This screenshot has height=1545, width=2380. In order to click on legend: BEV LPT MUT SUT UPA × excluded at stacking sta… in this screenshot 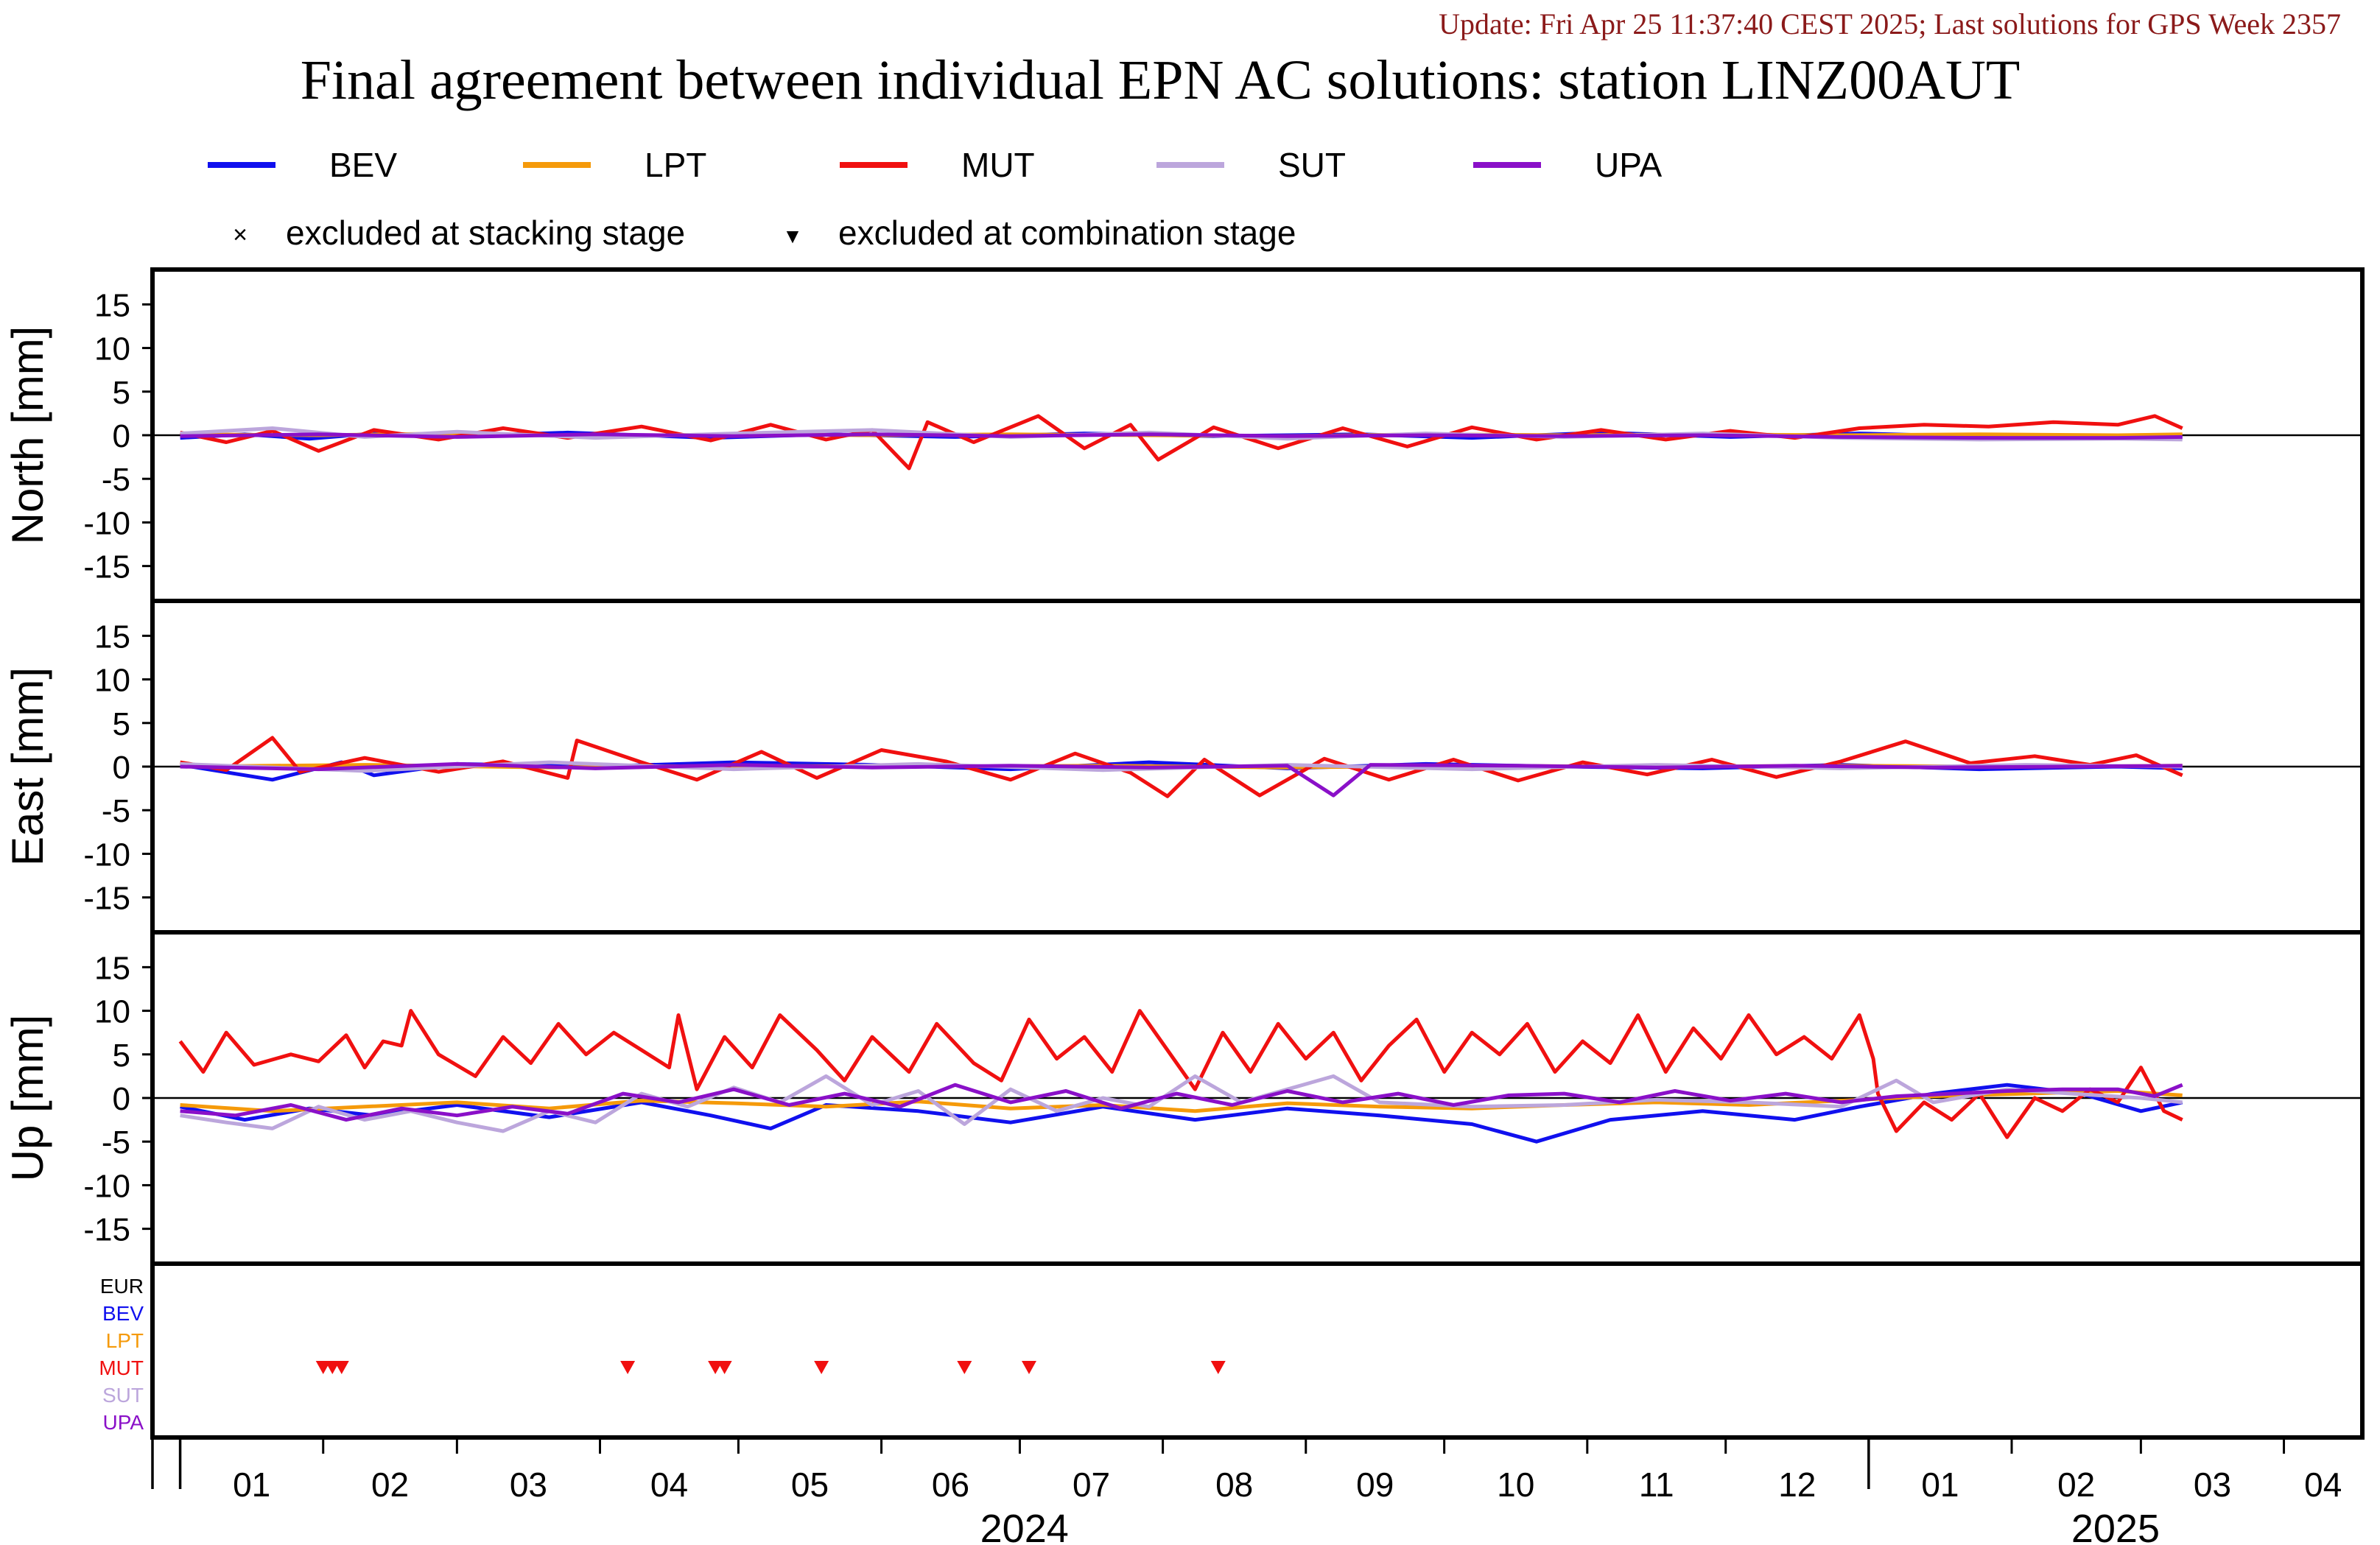, I will do `click(935, 199)`.